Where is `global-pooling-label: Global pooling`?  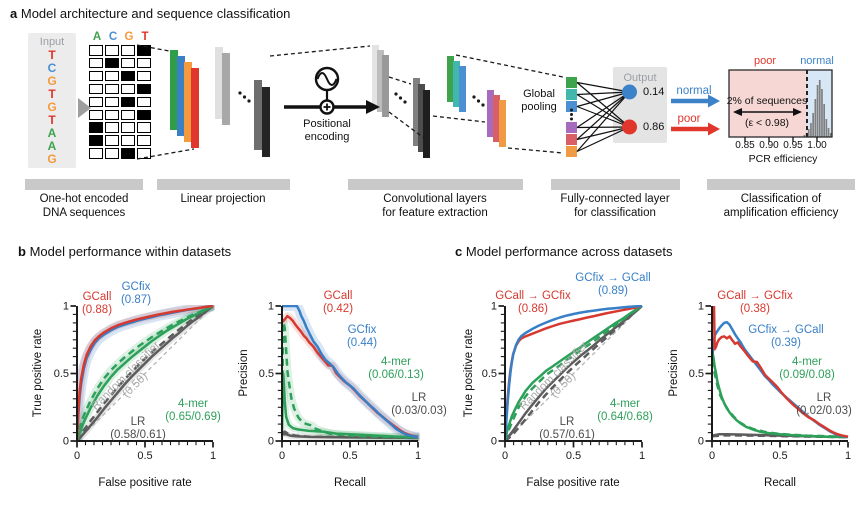
global-pooling-label: Global pooling is located at coordinates (539, 100).